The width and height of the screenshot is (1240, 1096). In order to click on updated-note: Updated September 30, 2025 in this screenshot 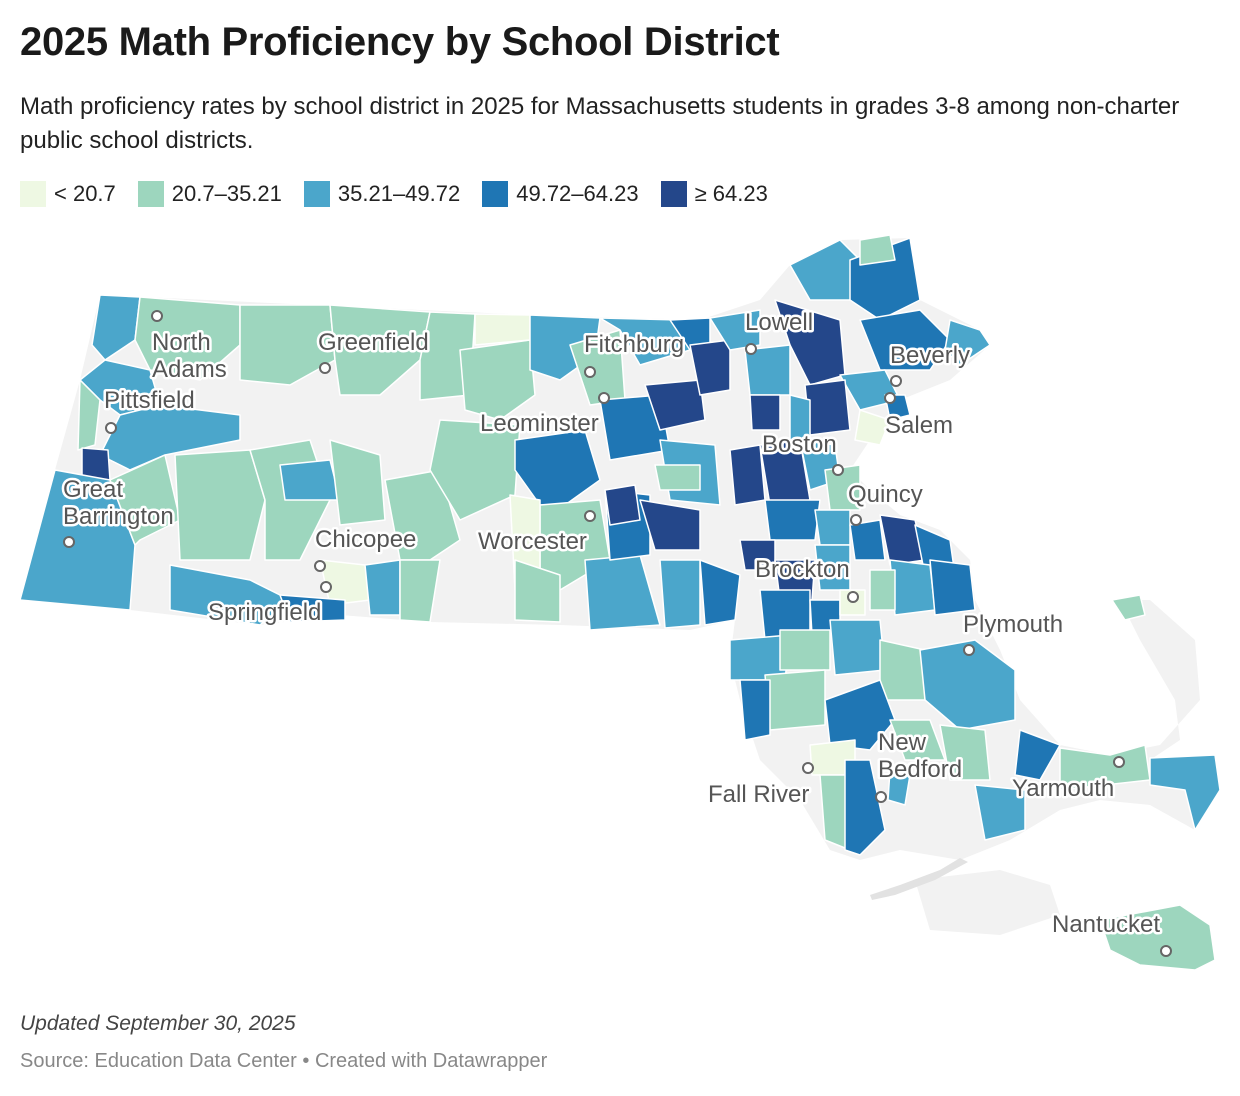, I will do `click(158, 1023)`.